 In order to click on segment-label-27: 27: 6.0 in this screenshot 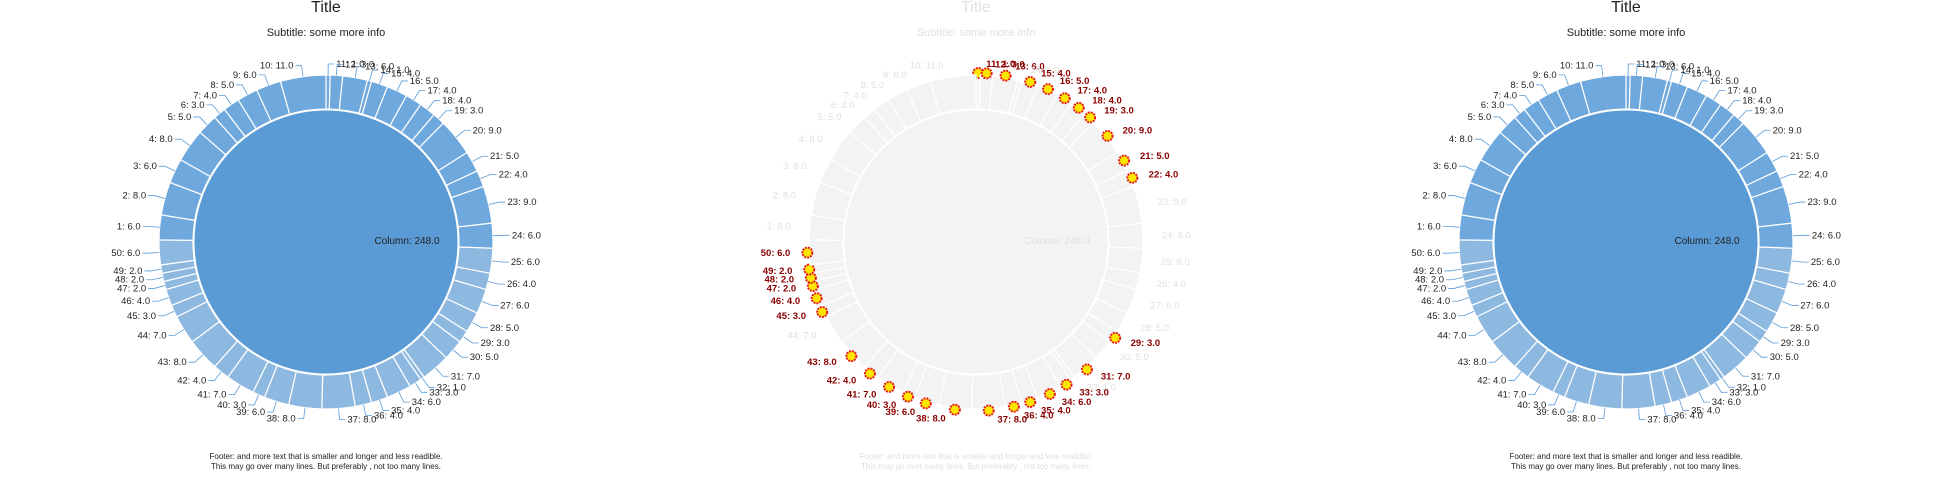, I will do `click(1164, 305)`.